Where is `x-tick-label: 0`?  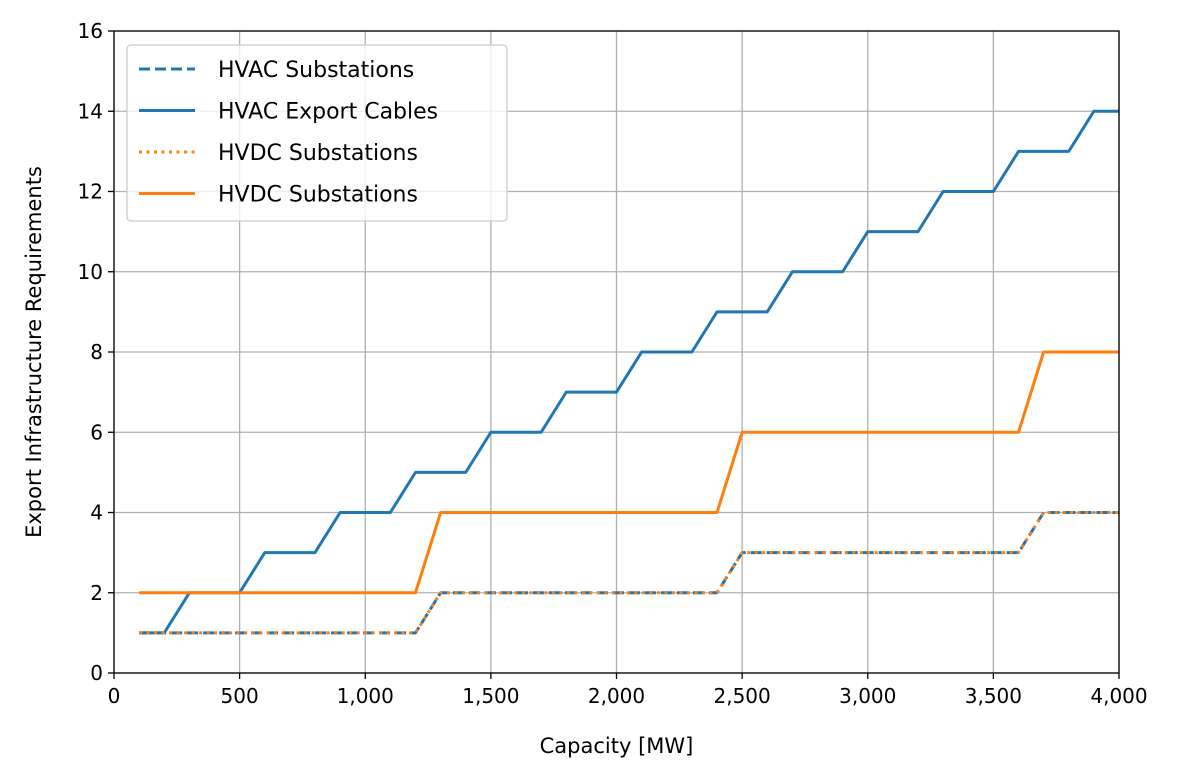
x-tick-label: 0 is located at coordinates (114, 696).